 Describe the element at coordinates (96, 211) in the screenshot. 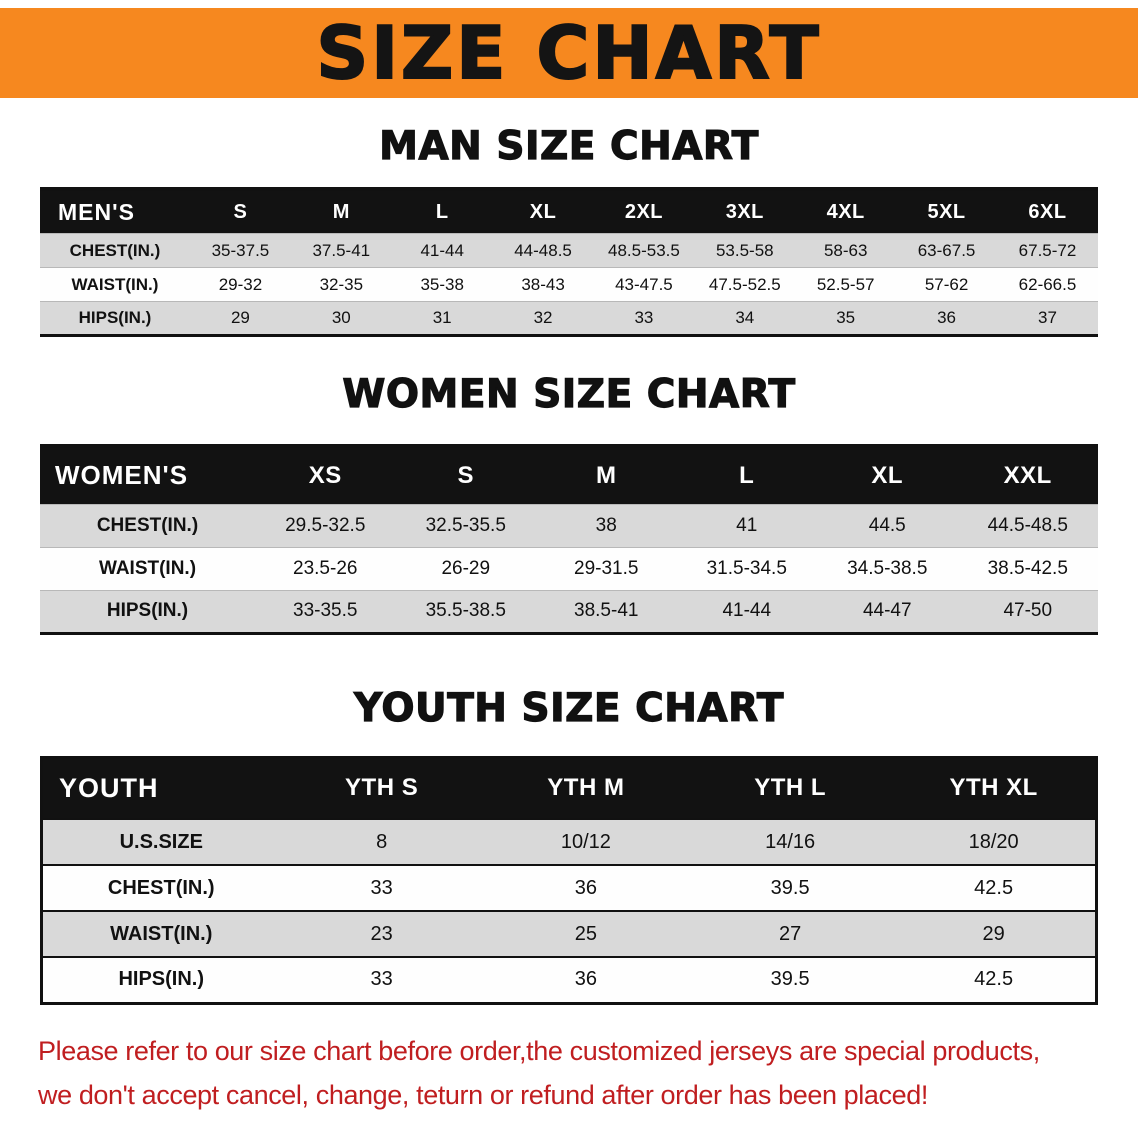

I see `table-title-cell: MEN'S` at that location.